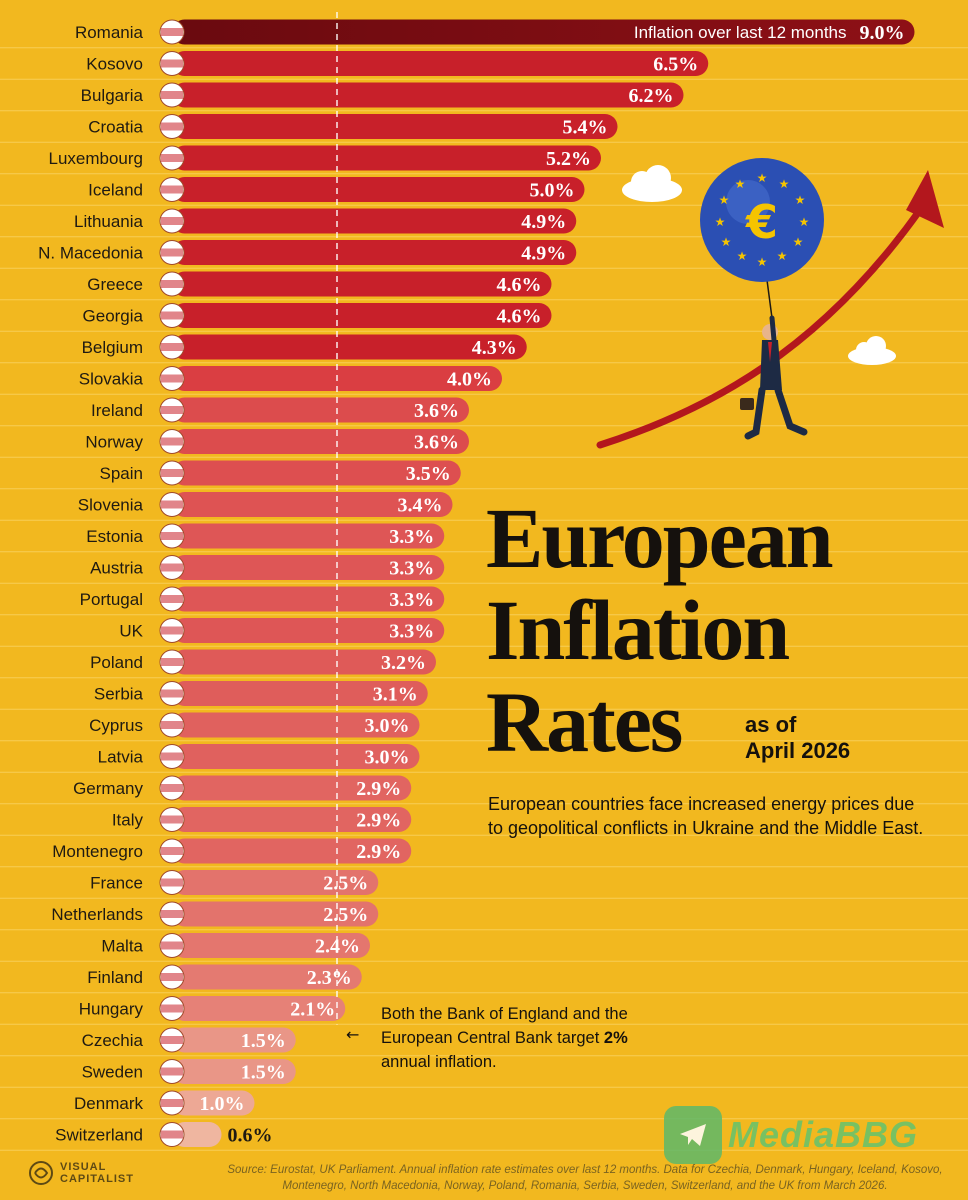  I want to click on country-label: Kosovo, so click(114, 64).